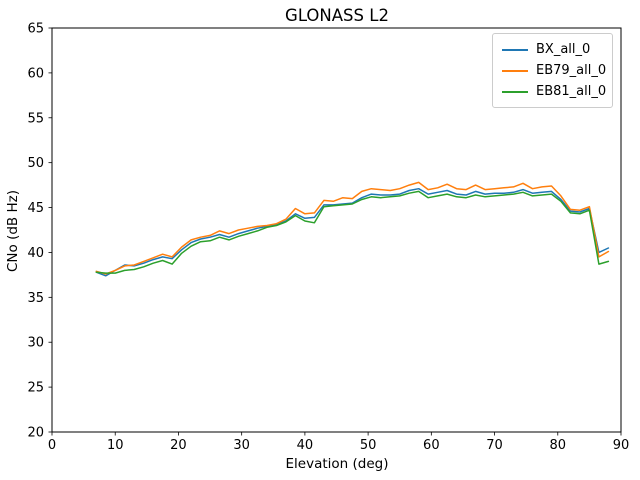 Image resolution: width=640 pixels, height=480 pixels. What do you see at coordinates (337, 464) in the screenshot?
I see `x-axis-label: Elevation (deg)` at bounding box center [337, 464].